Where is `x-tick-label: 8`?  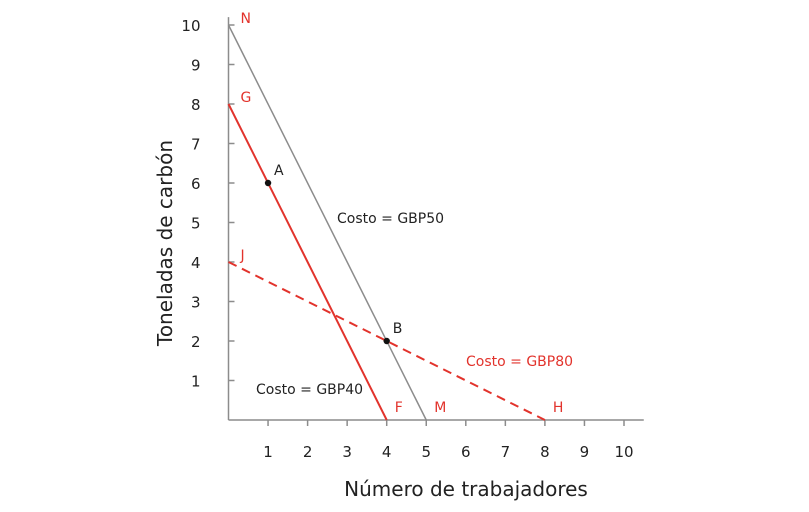 x-tick-label: 8 is located at coordinates (545, 452).